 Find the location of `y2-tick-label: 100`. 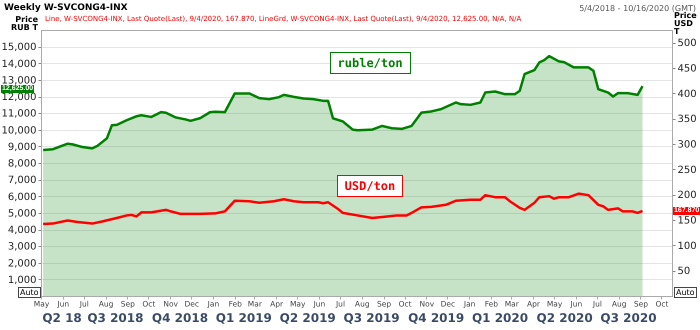

y2-tick-label: 100 is located at coordinates (687, 246).